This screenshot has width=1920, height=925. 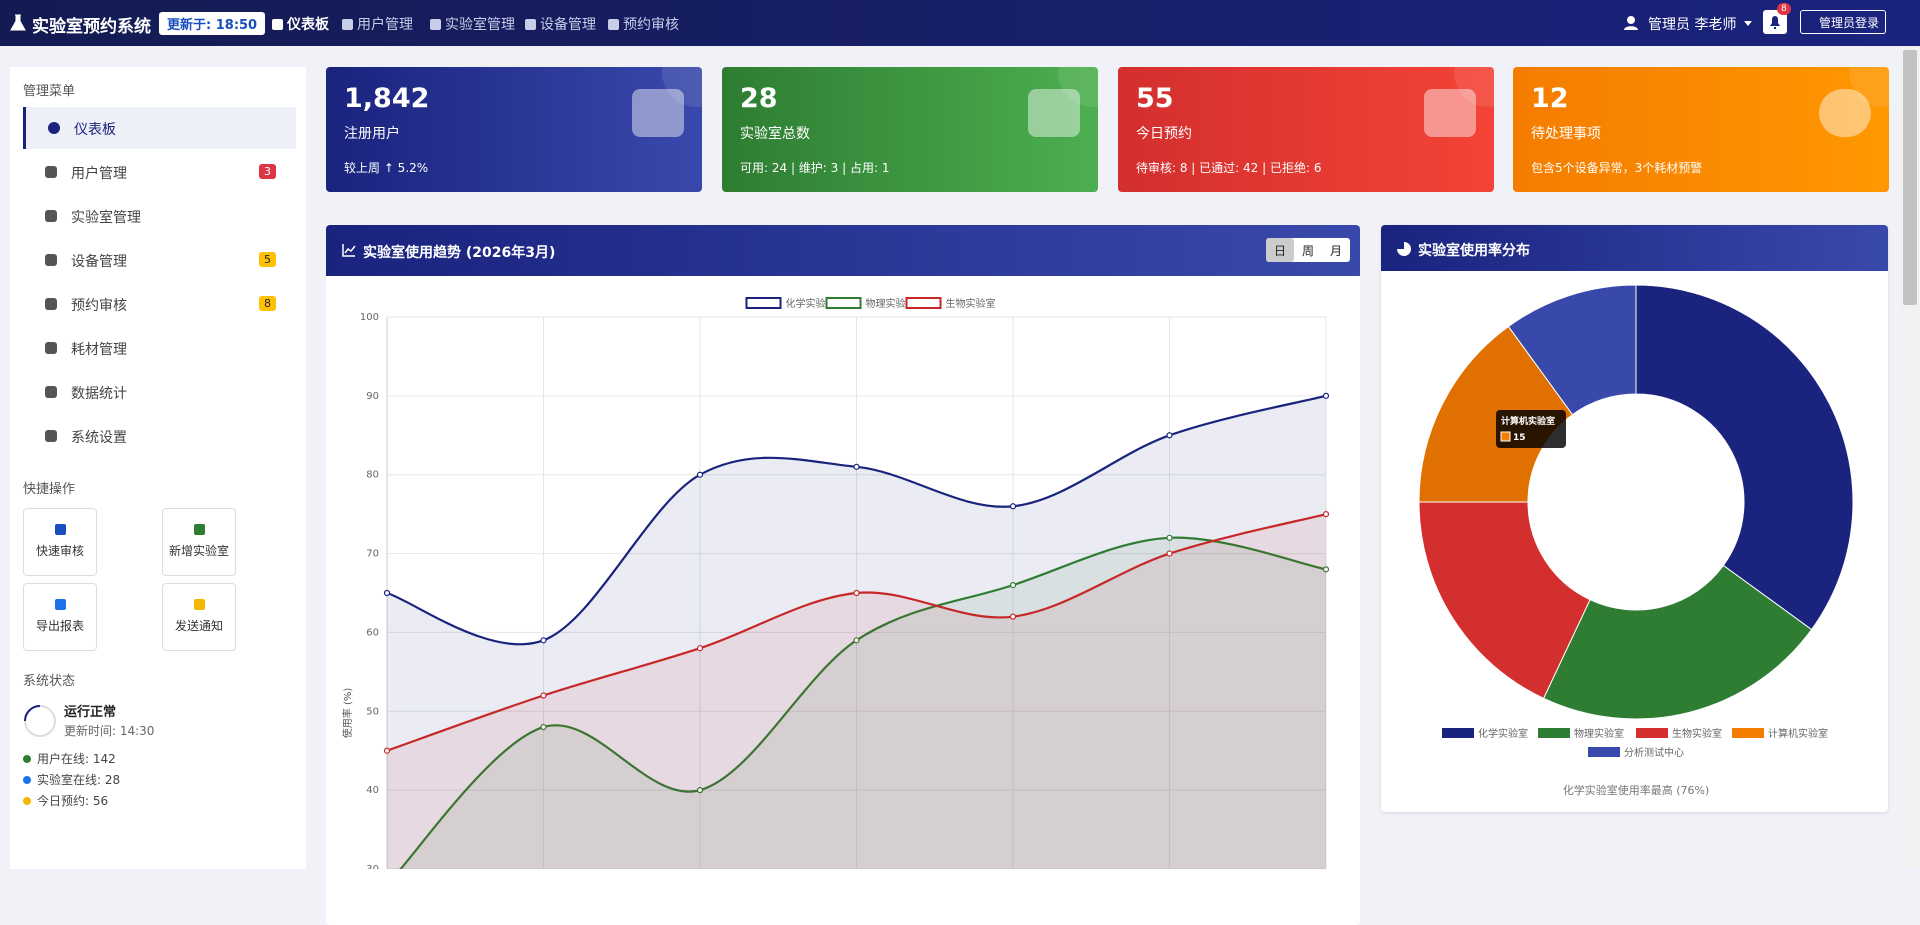 What do you see at coordinates (99, 174) in the screenshot?
I see `menu-label: 用户管理` at bounding box center [99, 174].